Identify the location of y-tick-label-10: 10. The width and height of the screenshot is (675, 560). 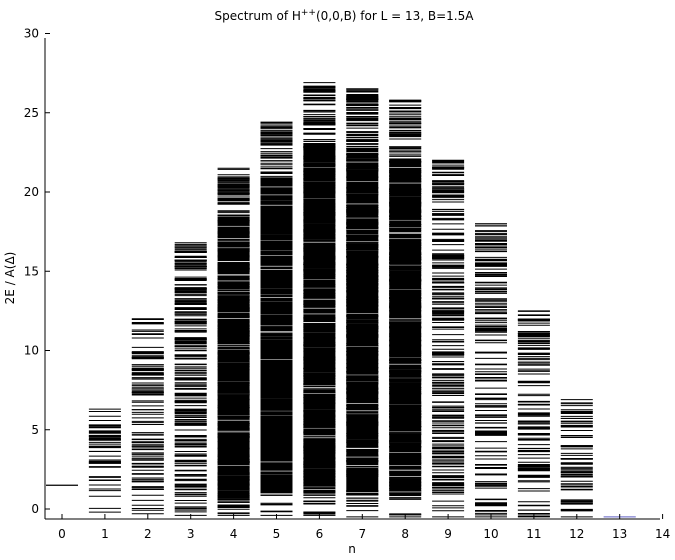
(31, 351).